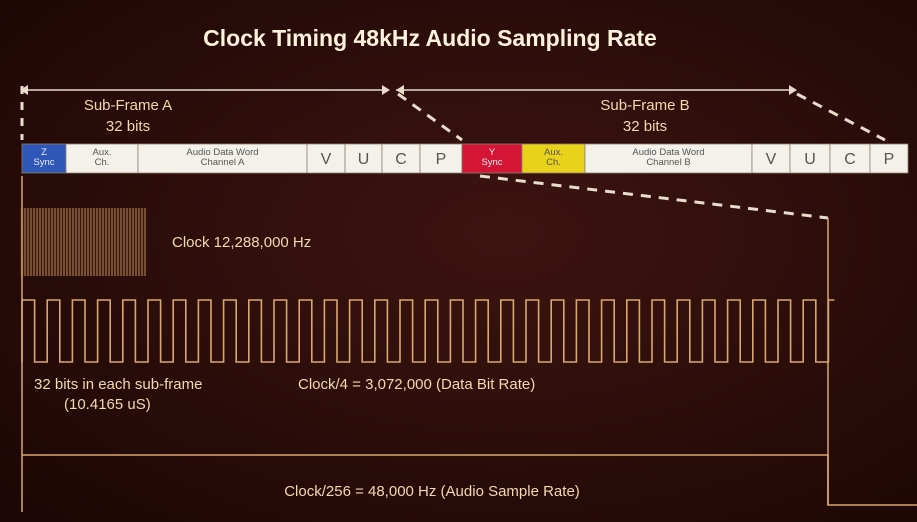 The height and width of the screenshot is (522, 917). What do you see at coordinates (107, 404) in the screenshot?
I see `time-label: (10.4165 uS)` at bounding box center [107, 404].